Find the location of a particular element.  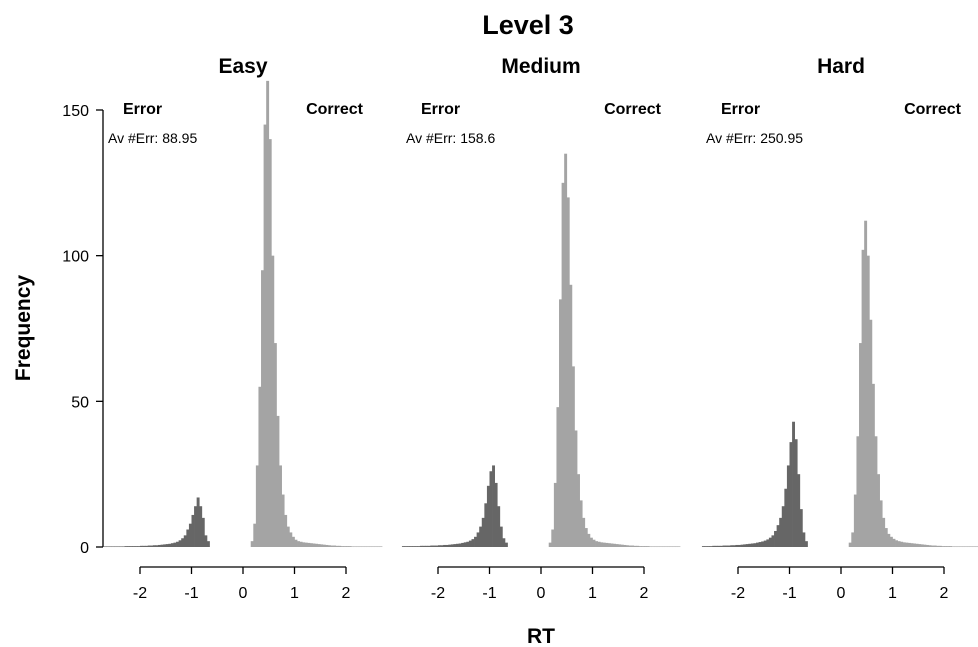

x-axis: -2 -1 0 1 2 is located at coordinates (540, 584).